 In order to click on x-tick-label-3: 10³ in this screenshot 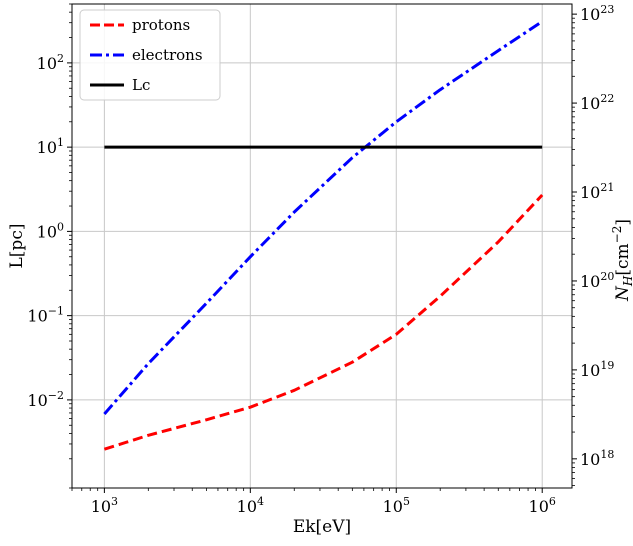, I will do `click(104, 505)`.